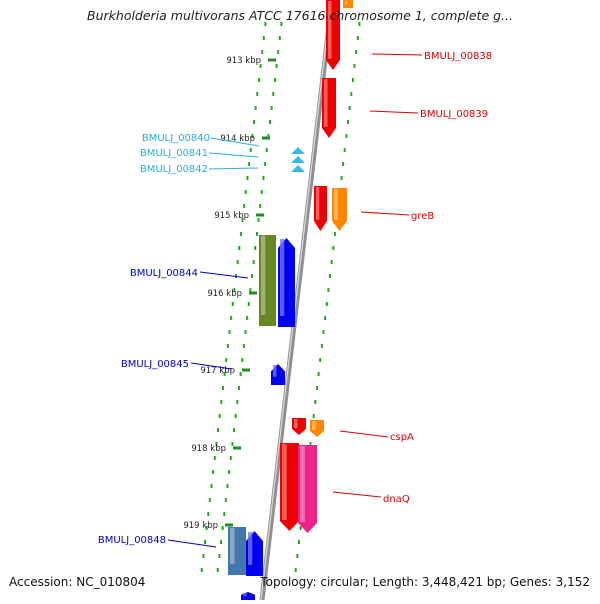 Image resolution: width=600 pixels, height=604 pixels. I want to click on gene-cspa, so click(299, 426).